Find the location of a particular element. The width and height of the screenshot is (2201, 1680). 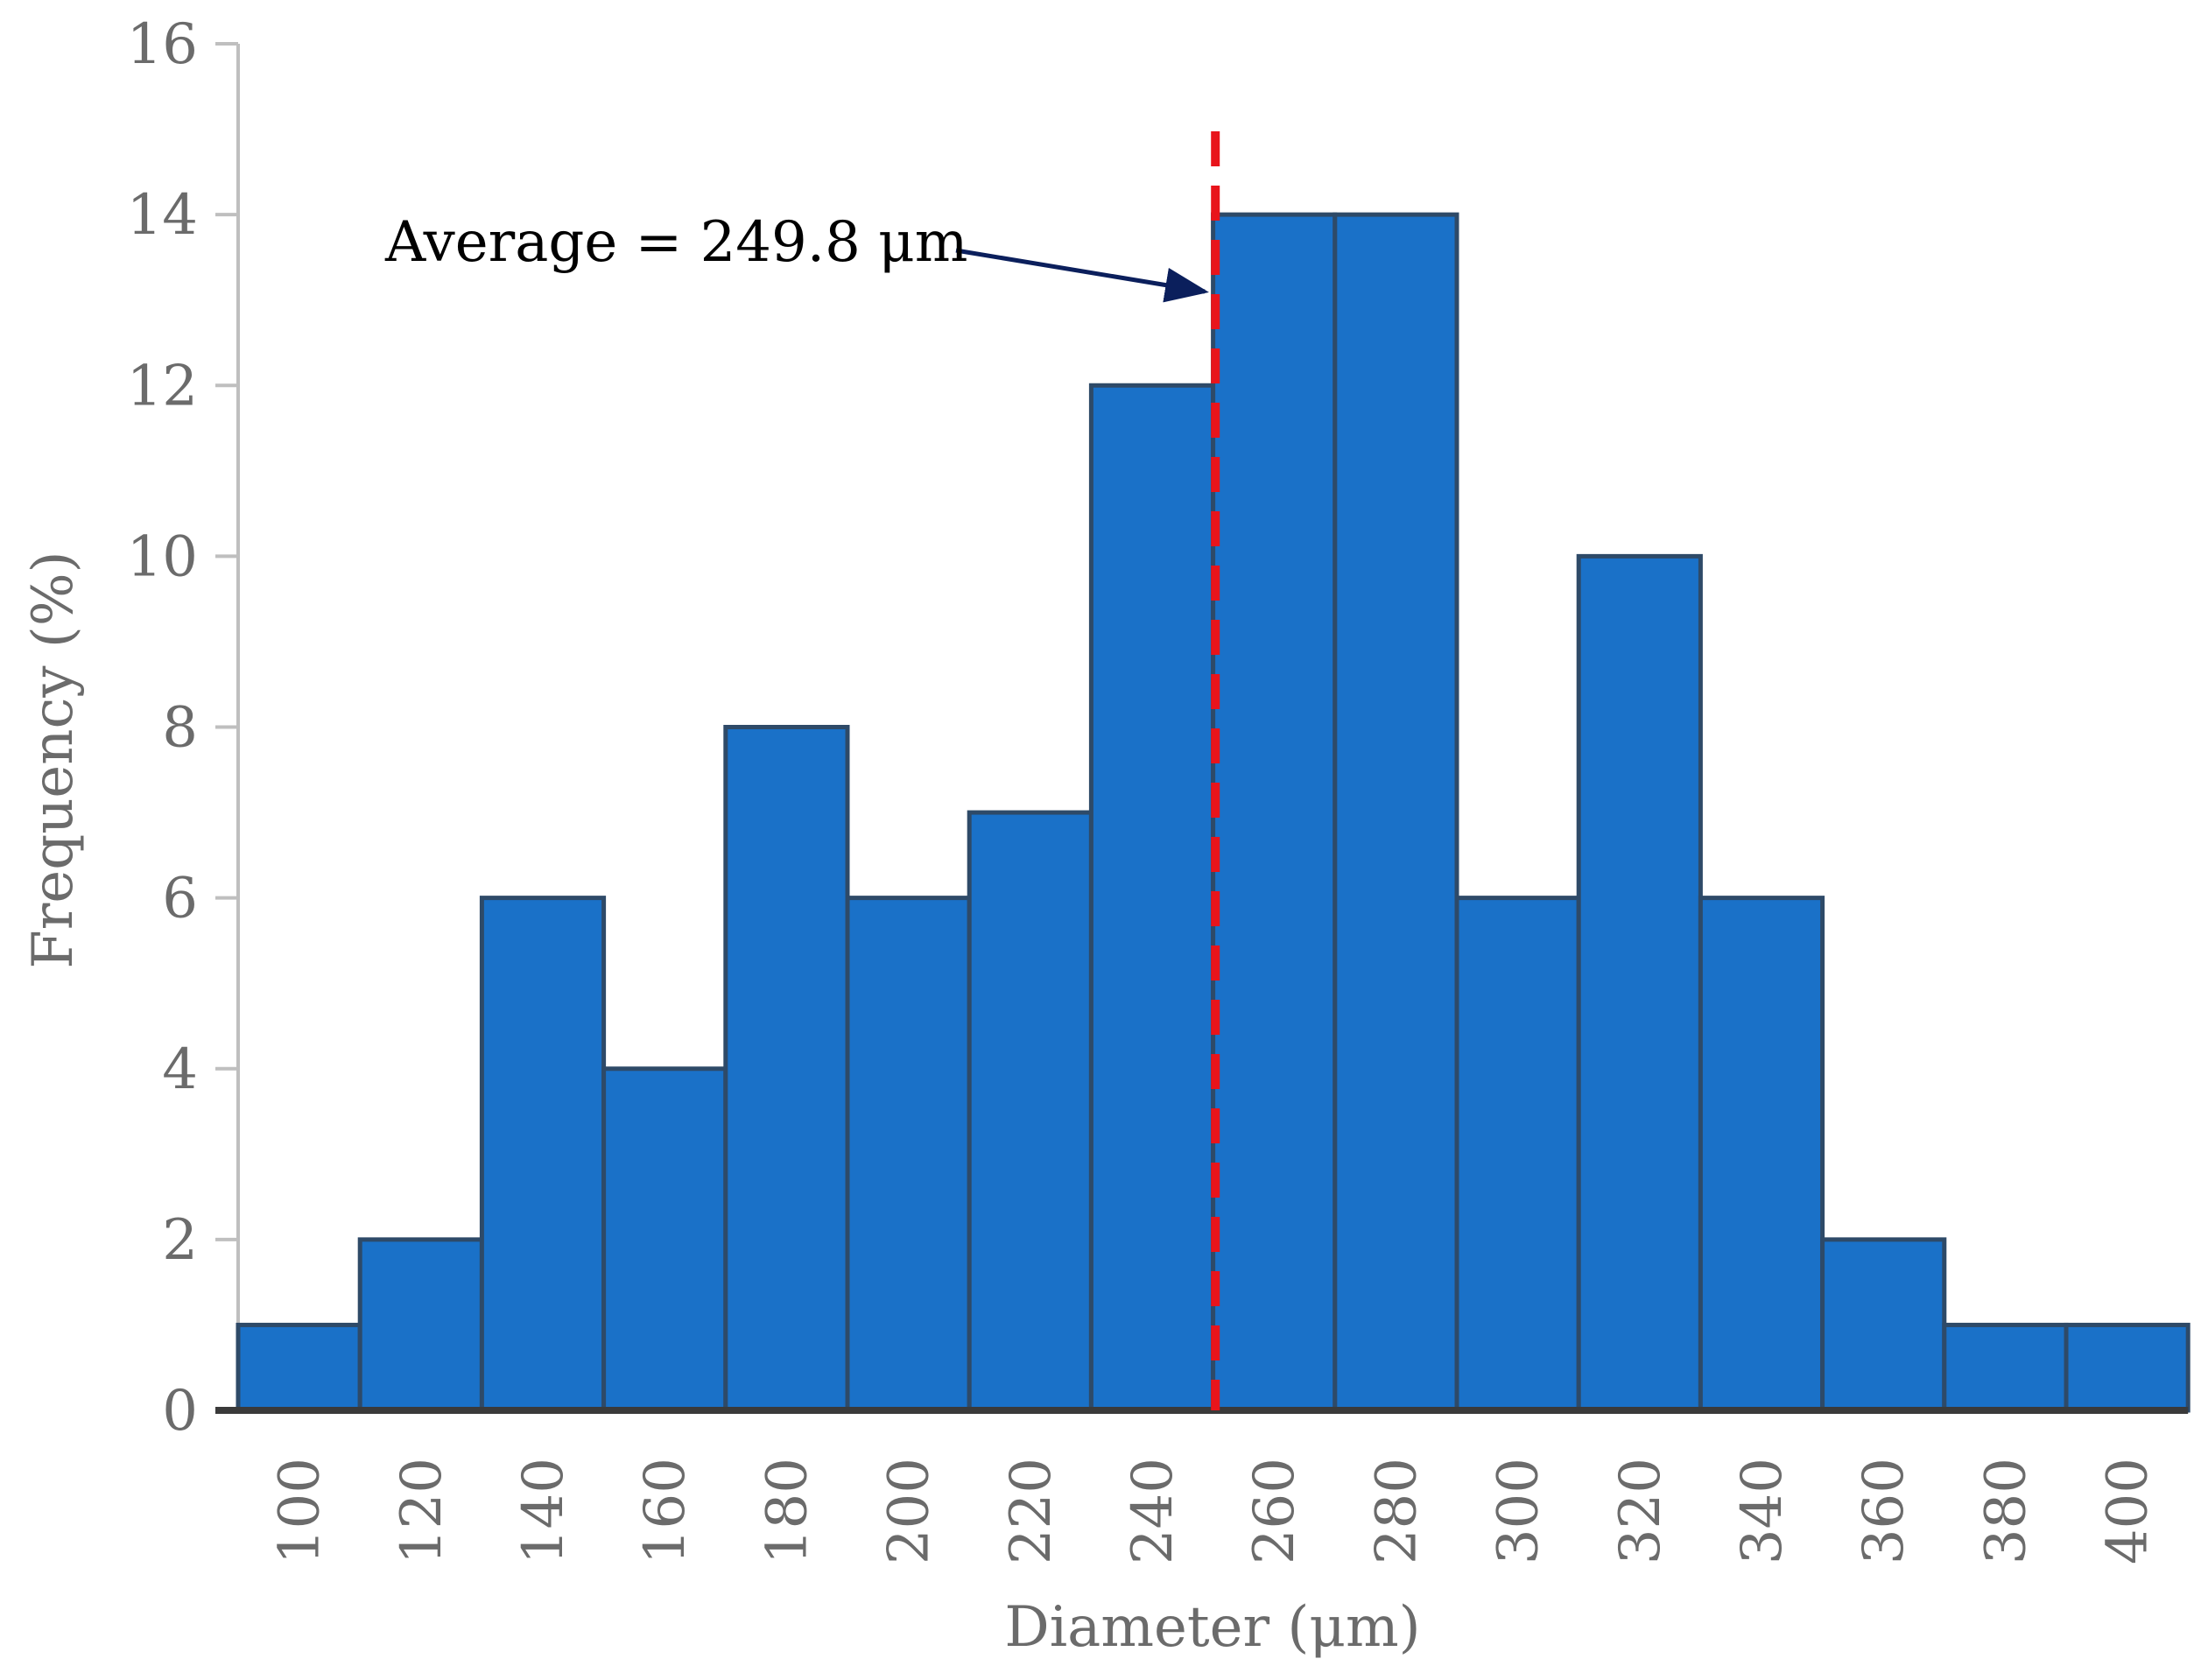

y-tick-label: 16 is located at coordinates (162, 44).